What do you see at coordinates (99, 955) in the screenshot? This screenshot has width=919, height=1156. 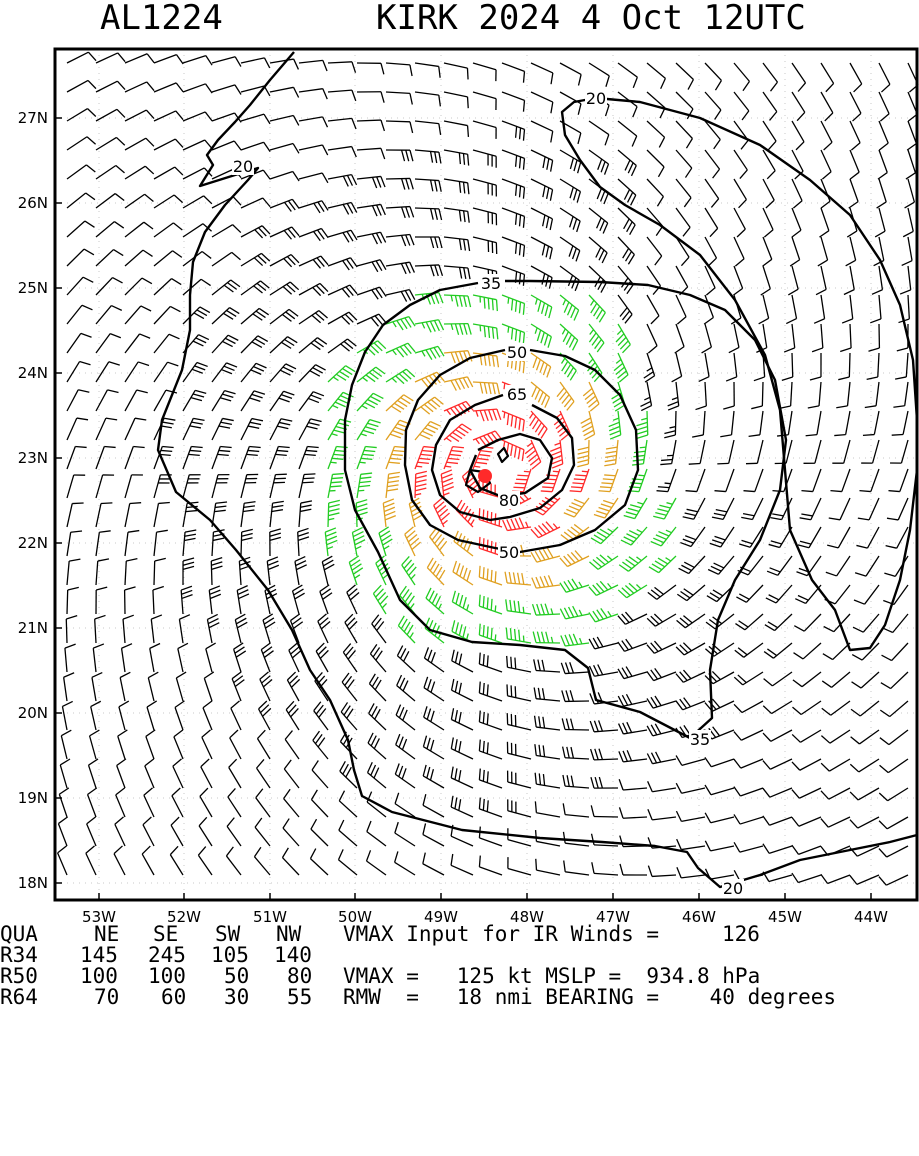 I see `r34-ne: 145` at bounding box center [99, 955].